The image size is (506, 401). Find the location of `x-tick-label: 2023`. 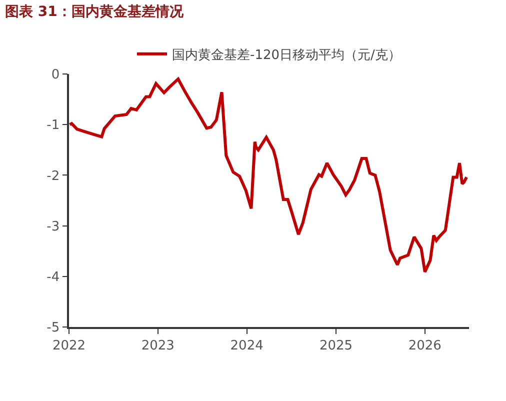

x-tick-label: 2023 is located at coordinates (157, 346).